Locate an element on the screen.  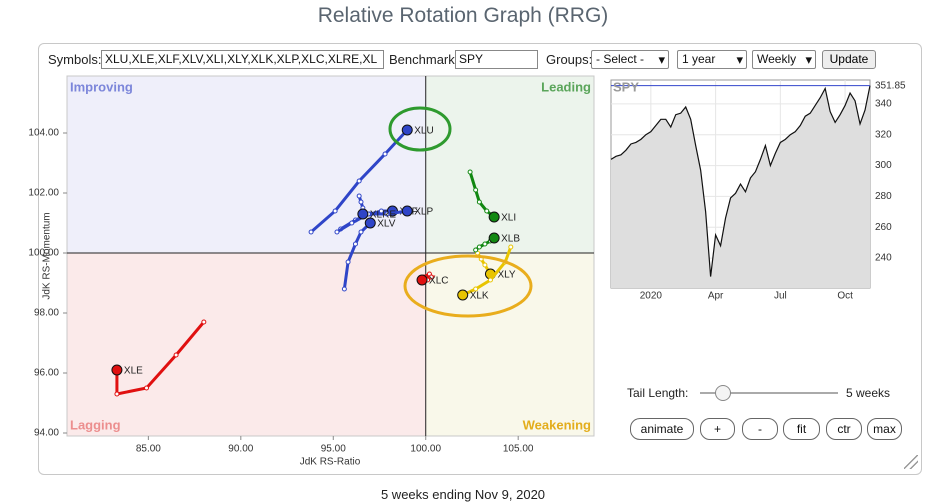
footer: 5 weeks ending Nov 9, 2020 is located at coordinates (463, 494).